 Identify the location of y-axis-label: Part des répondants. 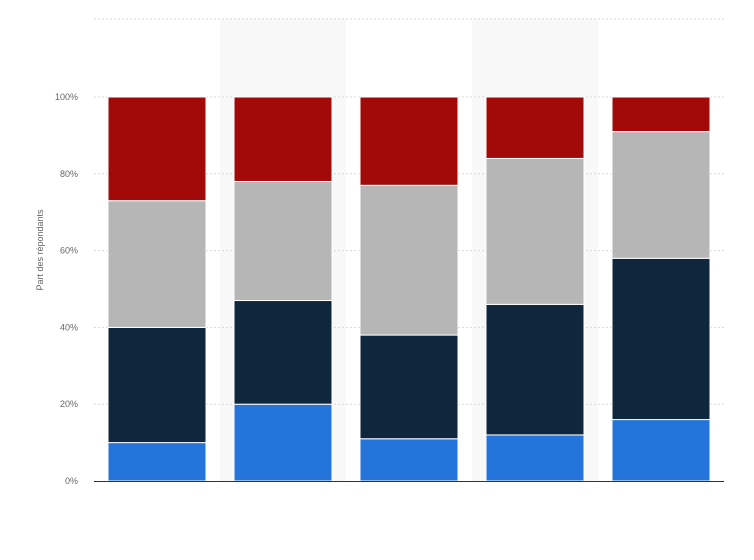
(40, 250).